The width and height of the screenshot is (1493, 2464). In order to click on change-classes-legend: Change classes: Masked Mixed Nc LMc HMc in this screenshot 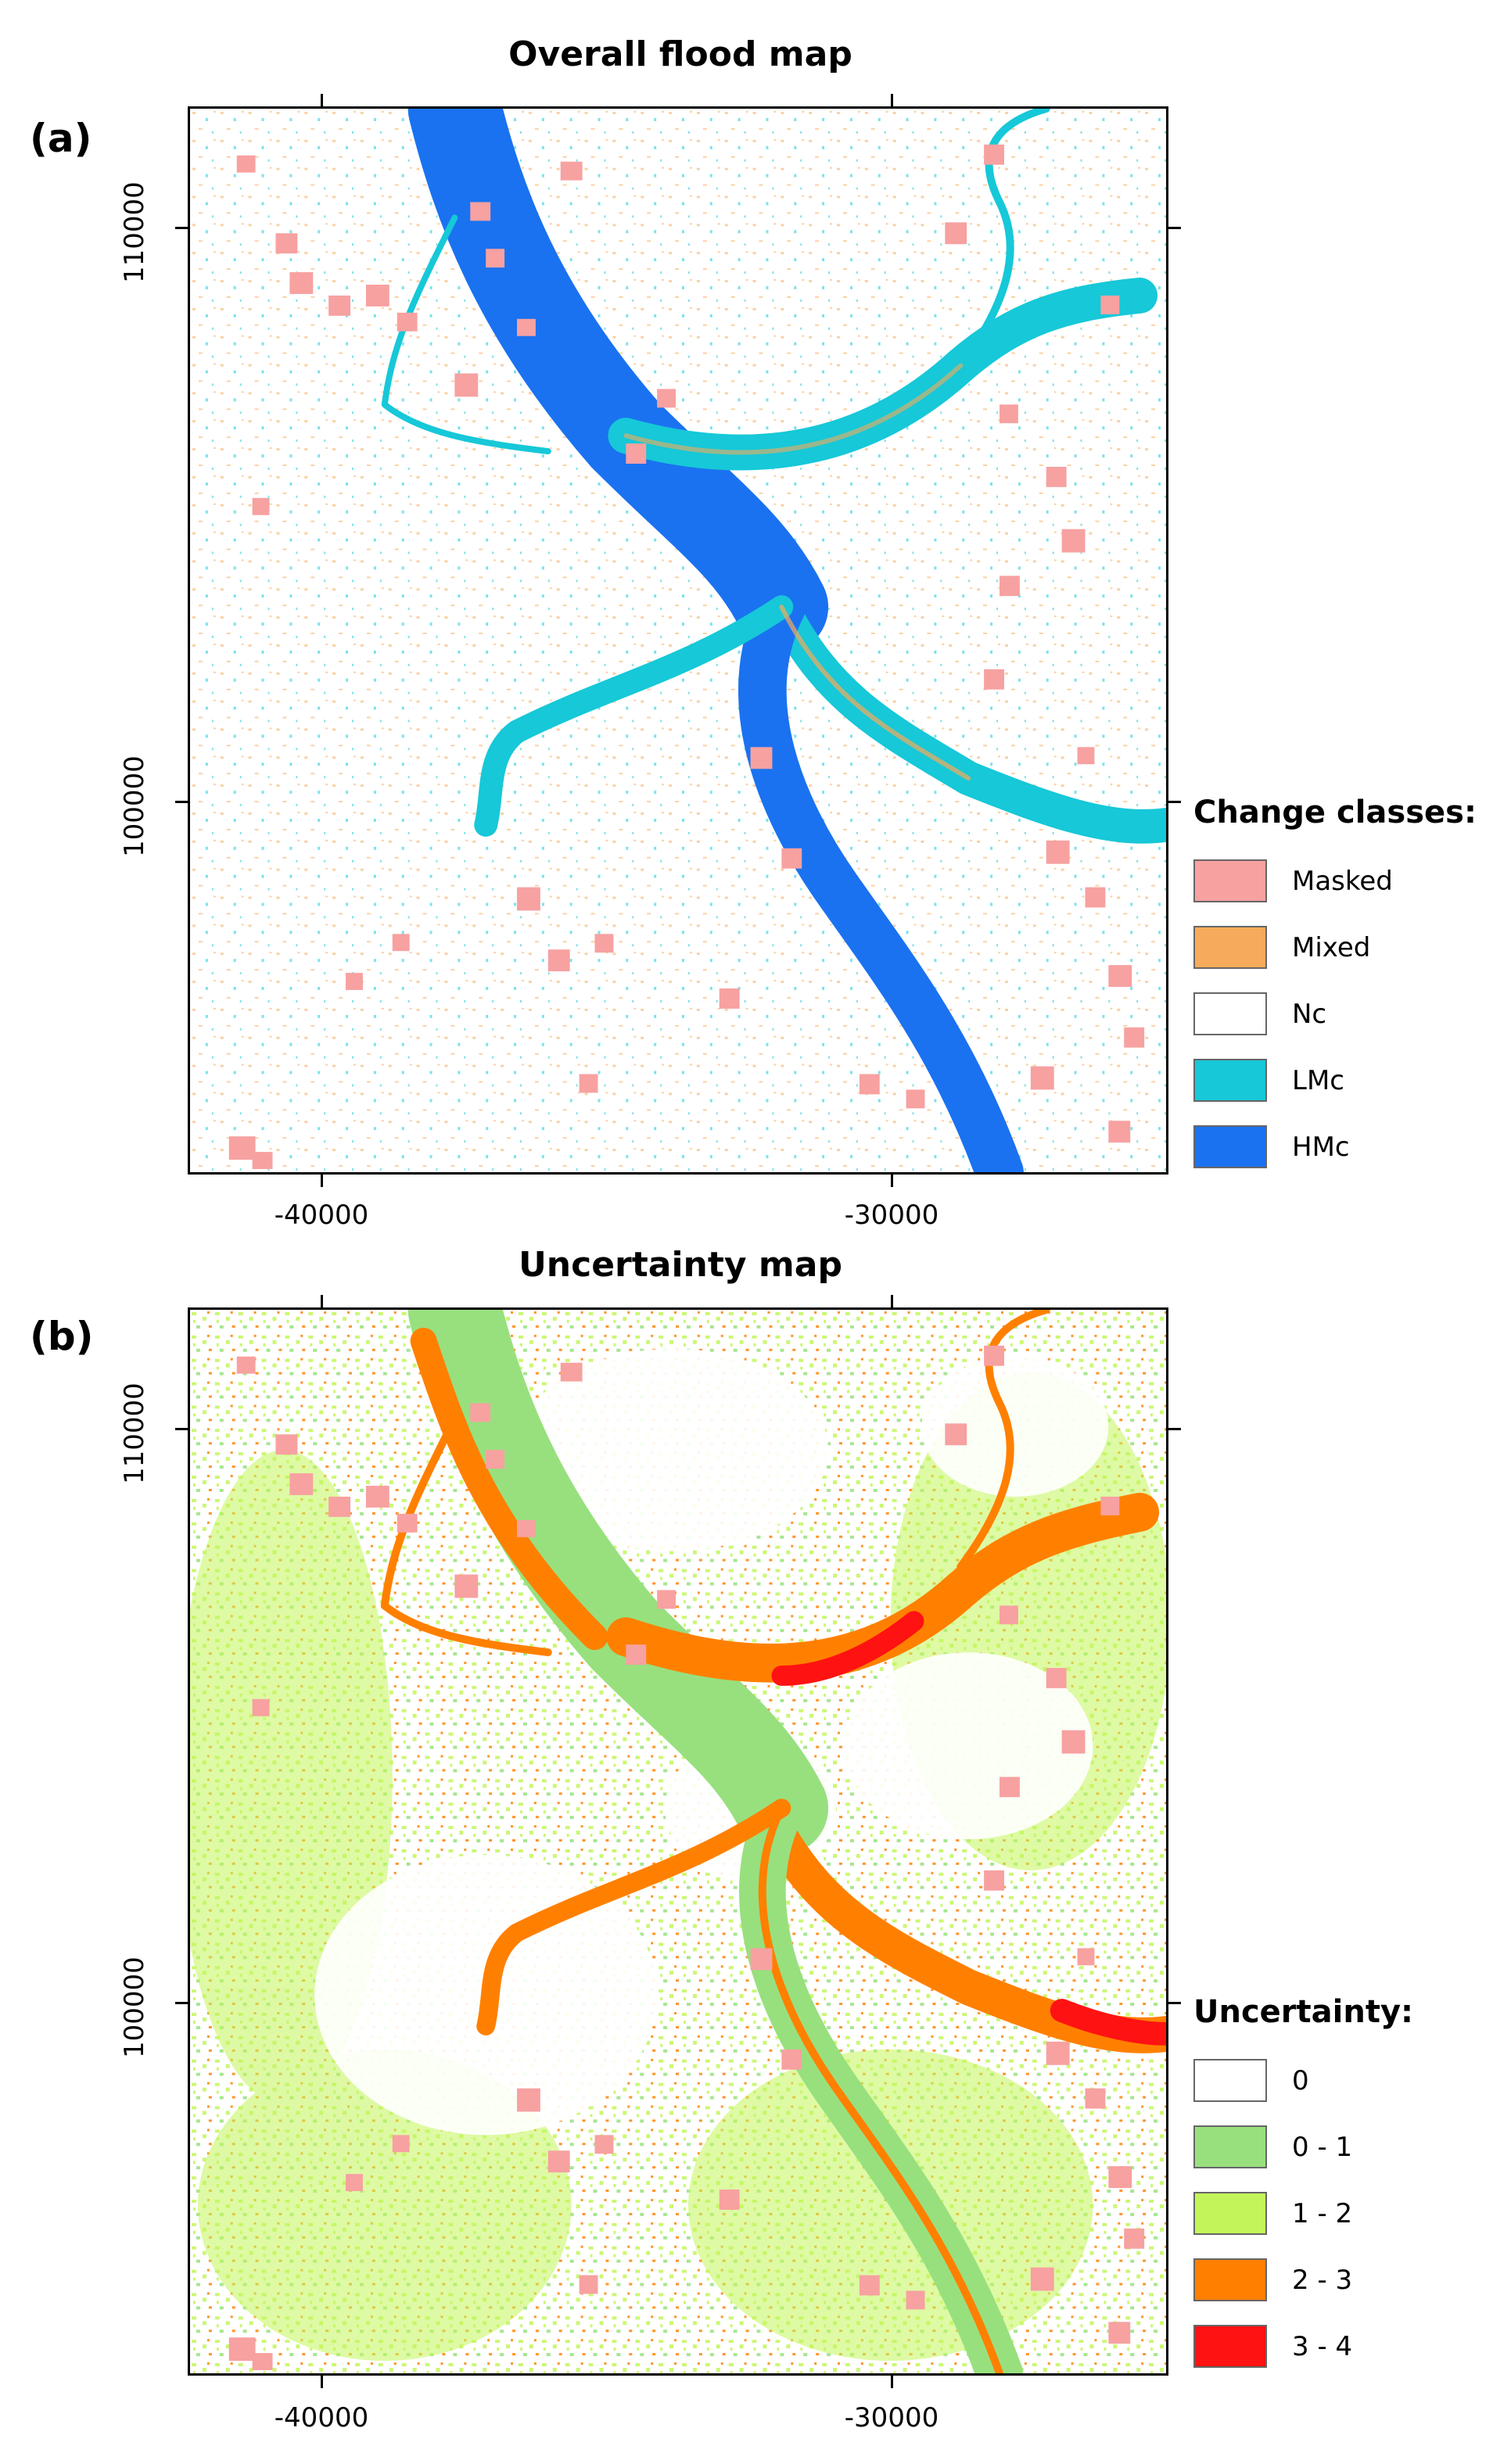, I will do `click(1342, 987)`.